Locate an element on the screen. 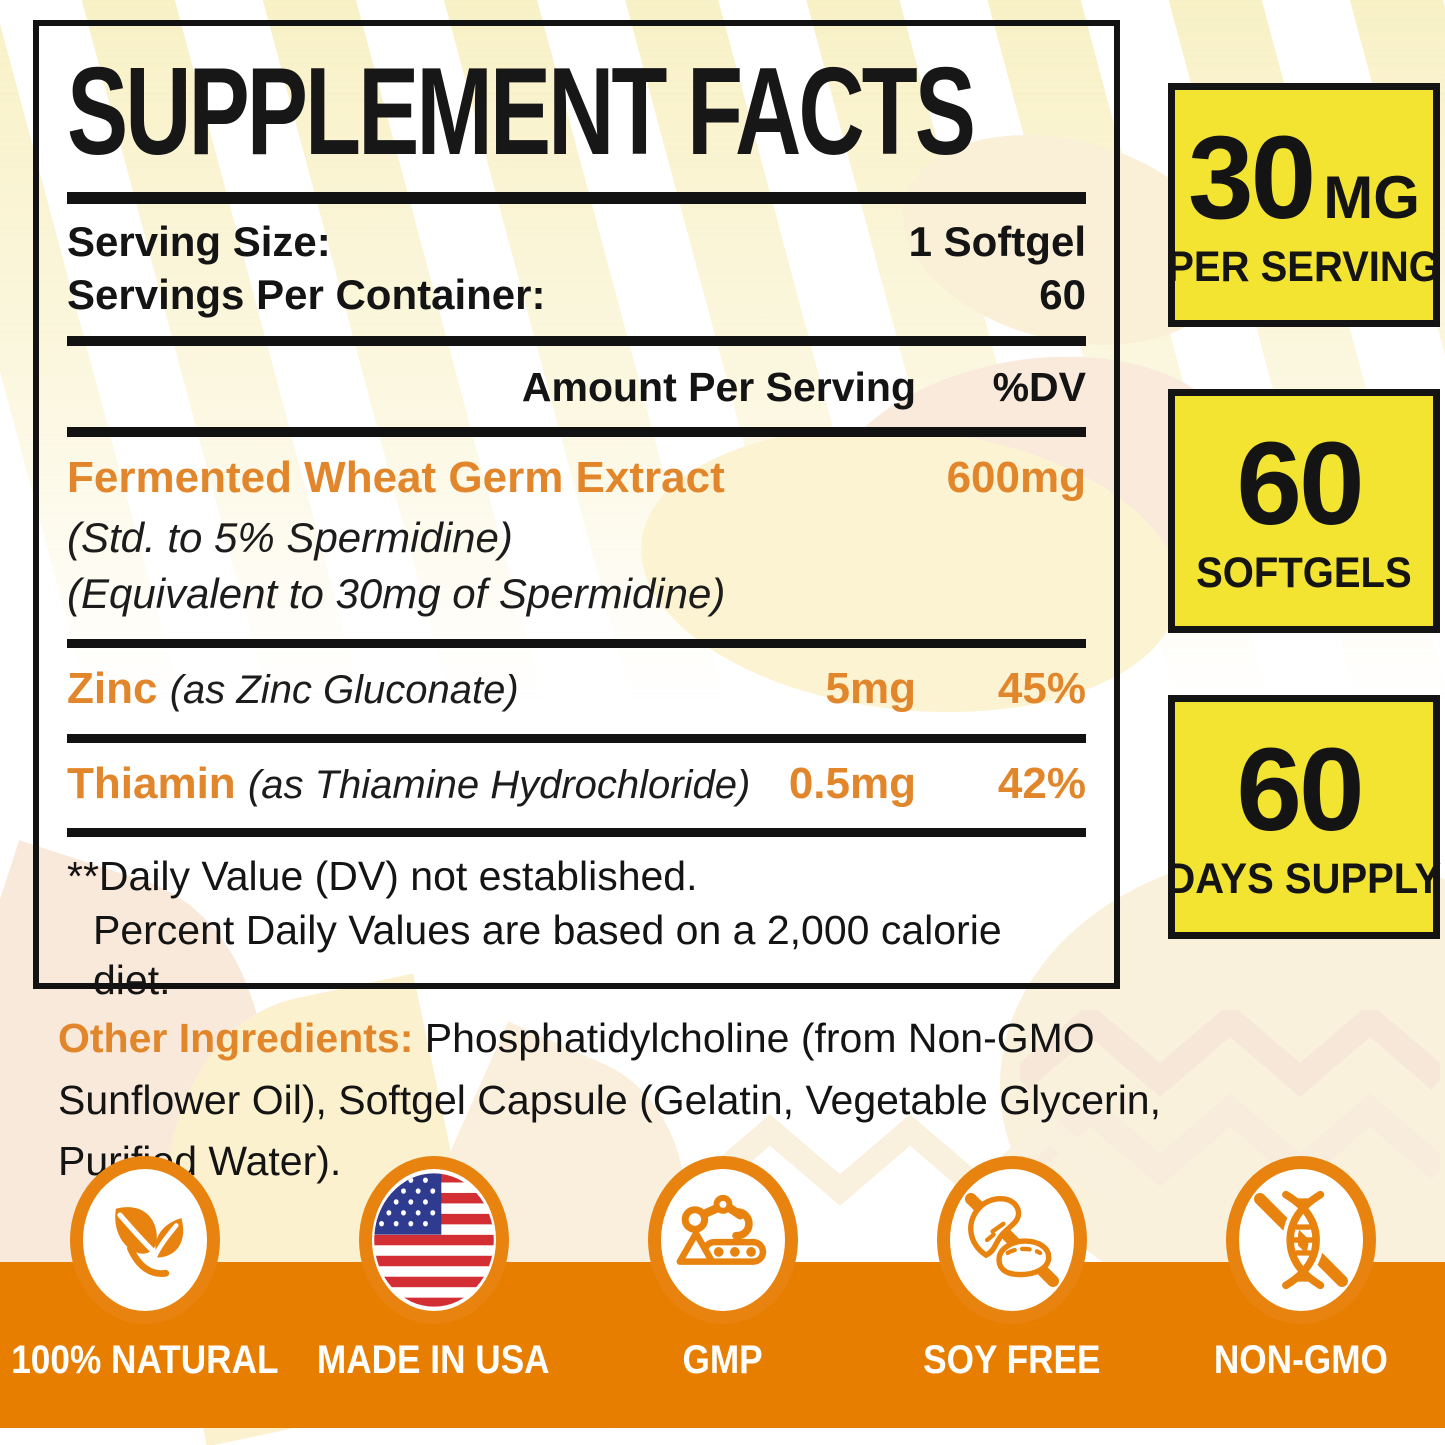  seal-non-gmo: NON-GMO is located at coordinates (1300, 1269).